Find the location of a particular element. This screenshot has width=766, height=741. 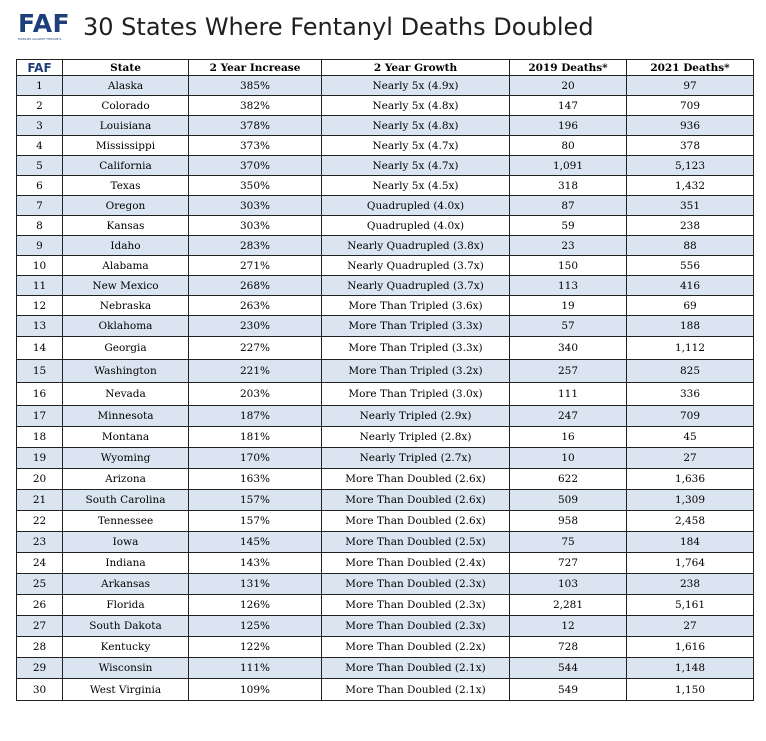

growth-cell: Quadrupled (4.0x) is located at coordinates (415, 205).